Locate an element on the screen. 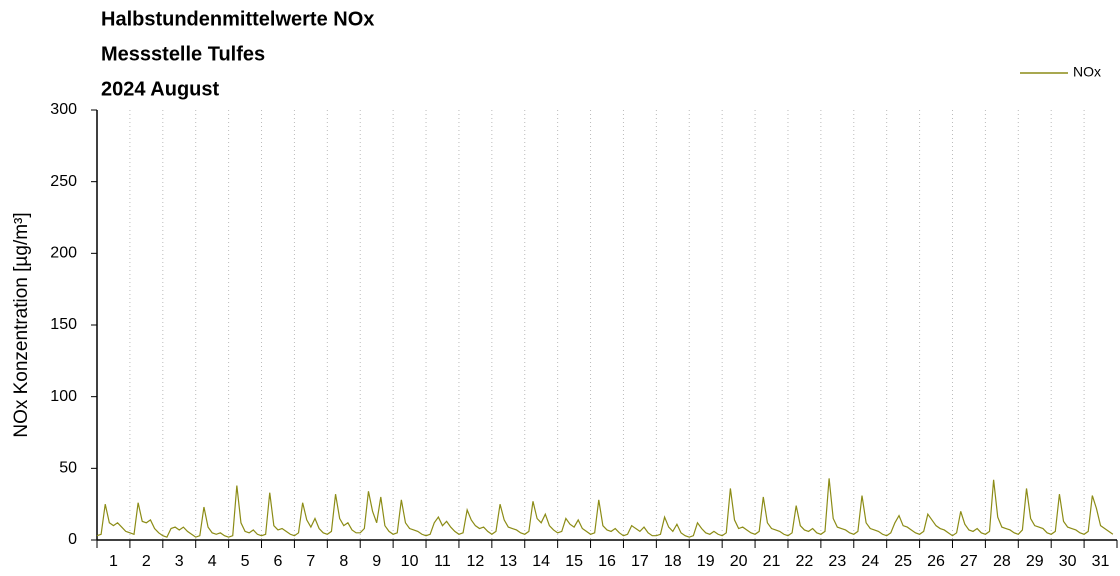  x-tick-label: 26 is located at coordinates (936, 561).